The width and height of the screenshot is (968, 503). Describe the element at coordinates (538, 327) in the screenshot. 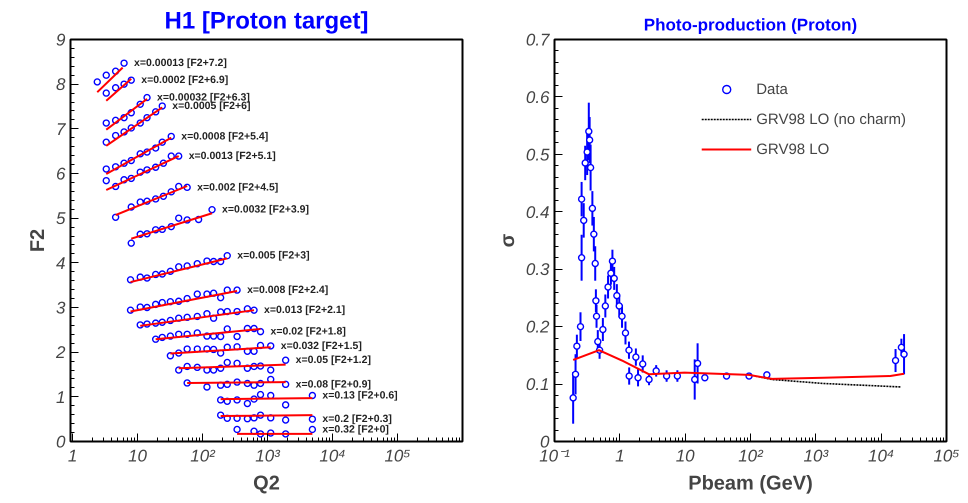

I see `y-tick-label: 0.2` at that location.